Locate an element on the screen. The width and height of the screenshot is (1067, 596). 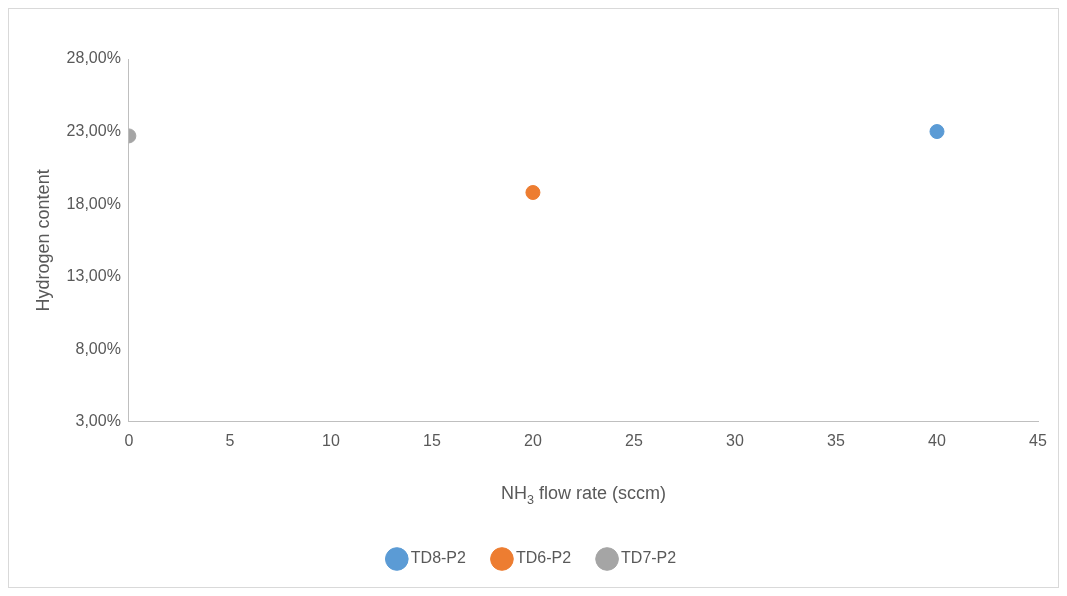
legend-label: TD6-P2 is located at coordinates (543, 558).